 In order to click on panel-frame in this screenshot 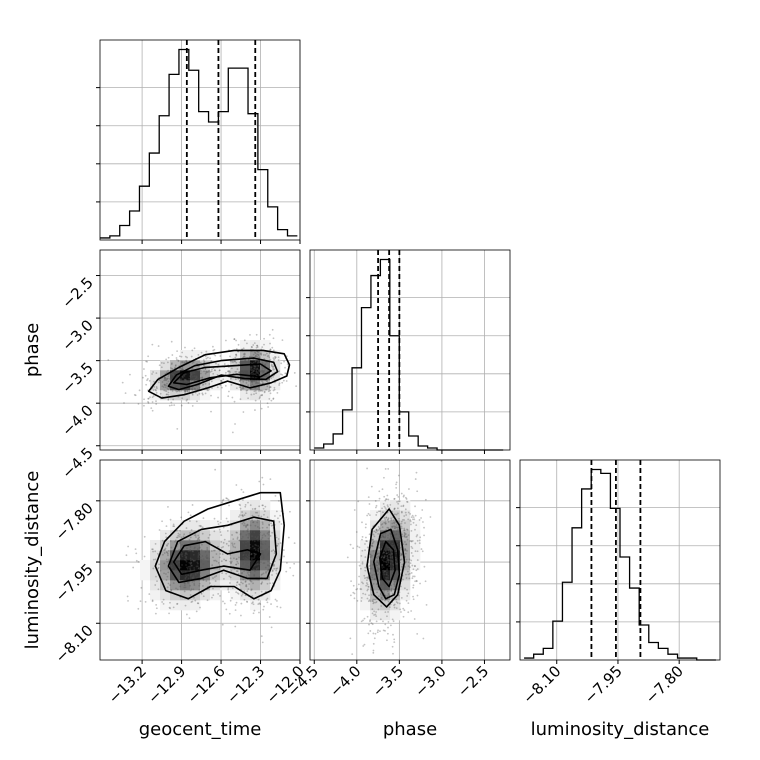, I will do `click(410, 350)`.